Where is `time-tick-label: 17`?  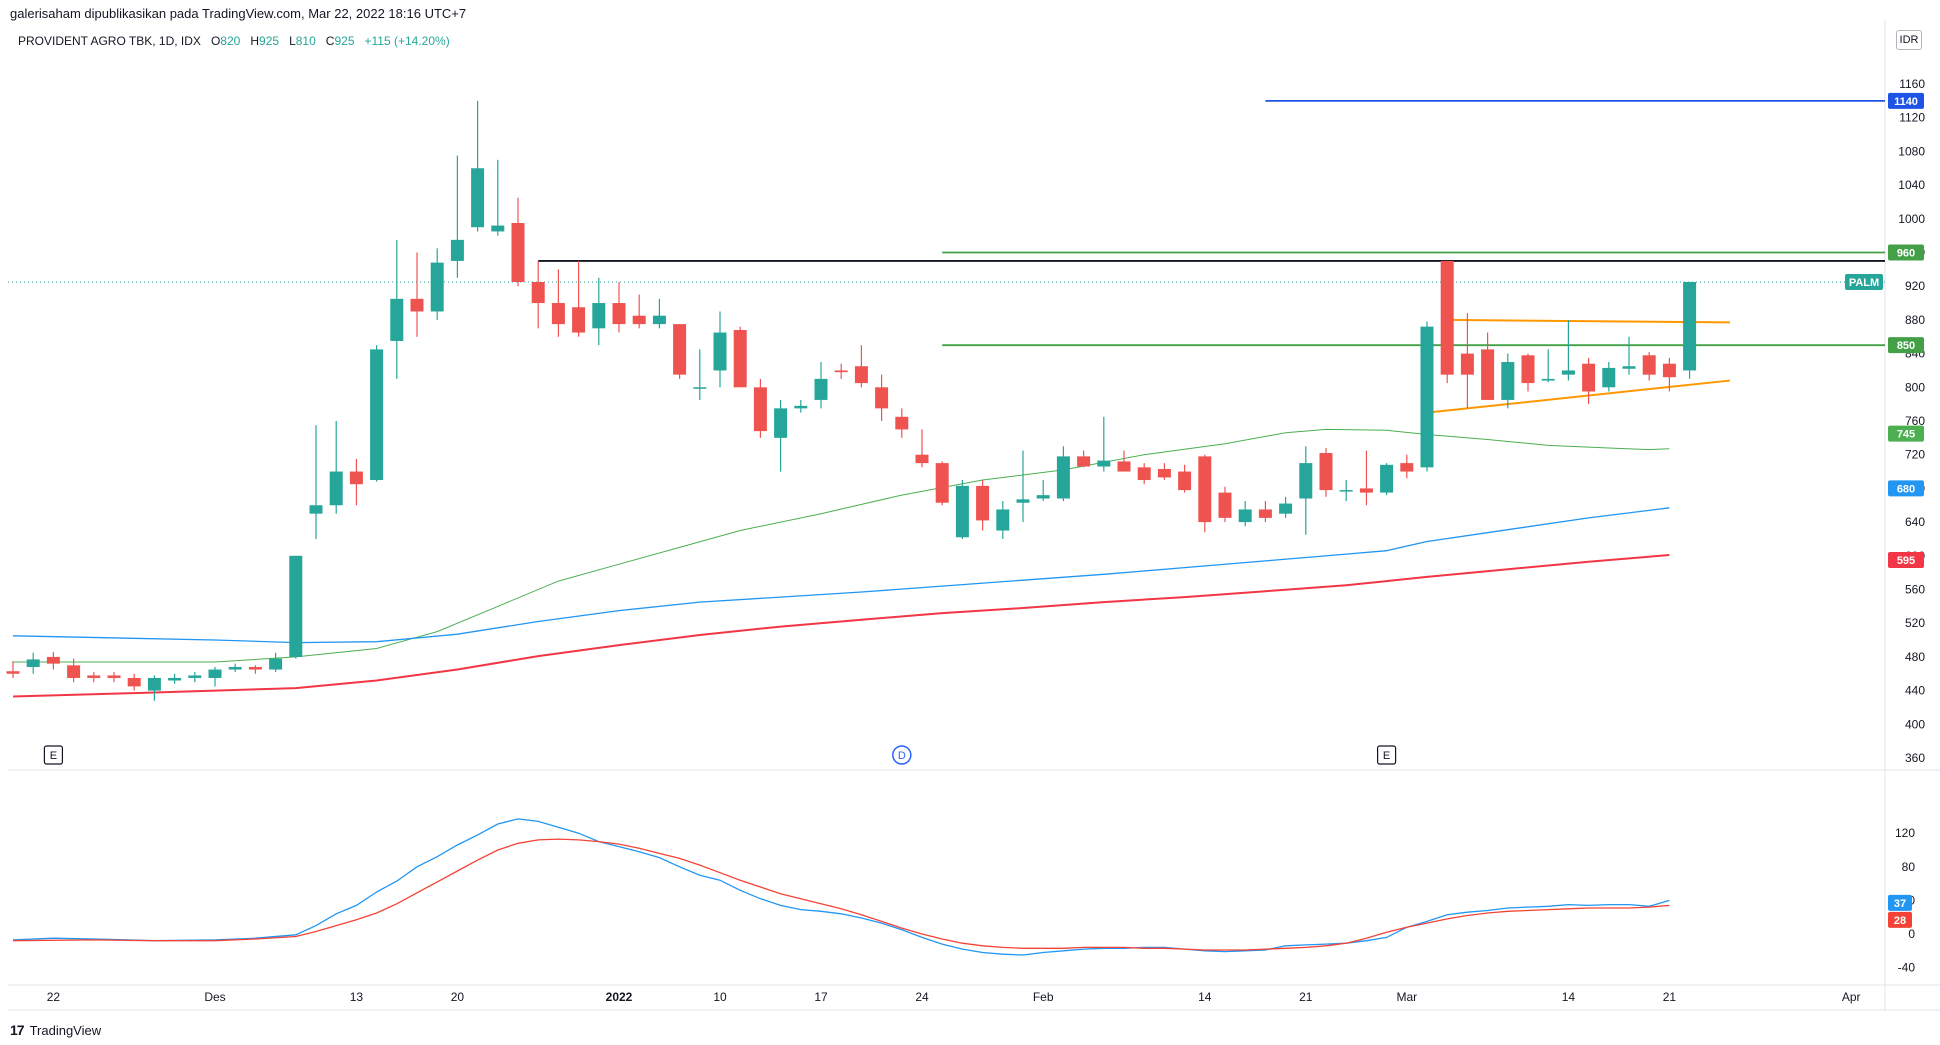 time-tick-label: 17 is located at coordinates (821, 997).